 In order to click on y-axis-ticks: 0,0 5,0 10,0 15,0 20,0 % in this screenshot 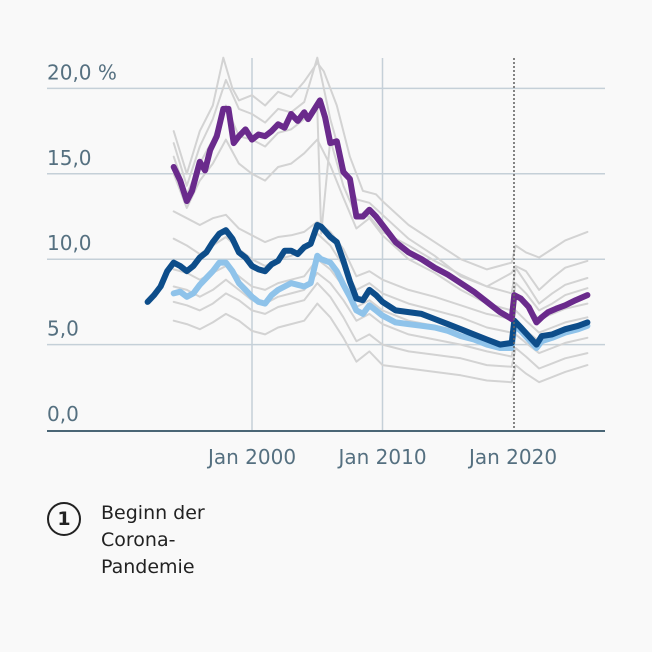, I will do `click(82, 243)`.